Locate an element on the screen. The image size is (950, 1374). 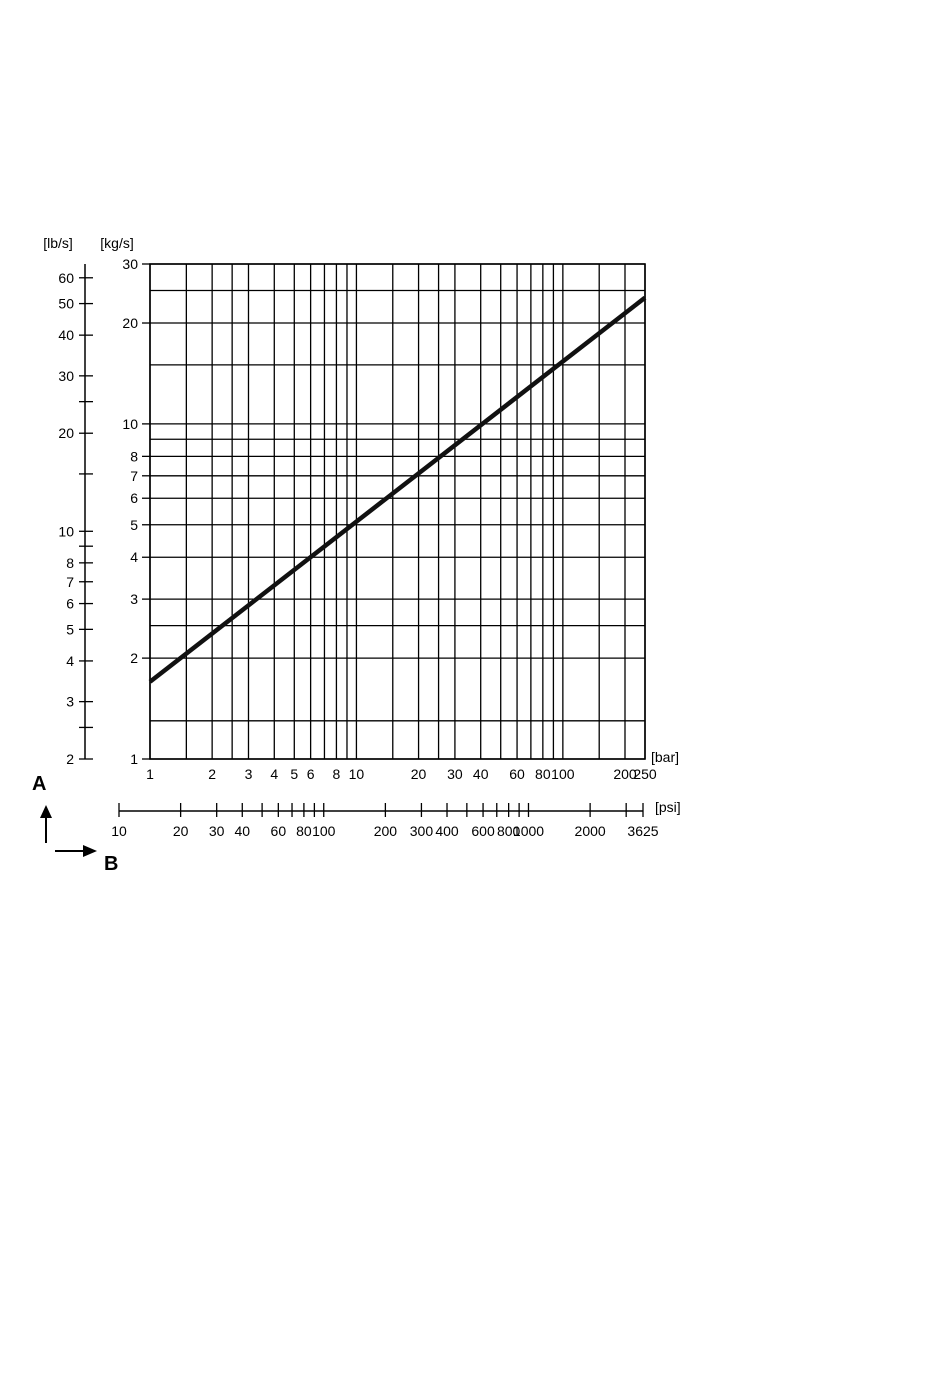
y2-tick-label: 3 is located at coordinates (70, 702).